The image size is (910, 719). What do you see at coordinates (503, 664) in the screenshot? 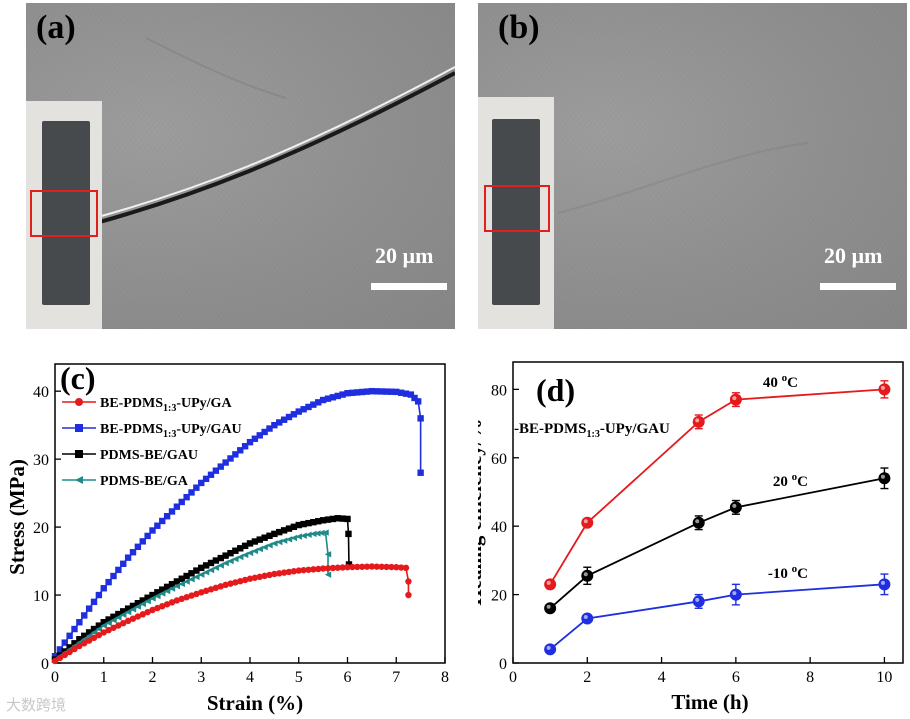
I see `y-tick-label: 0` at bounding box center [503, 664].